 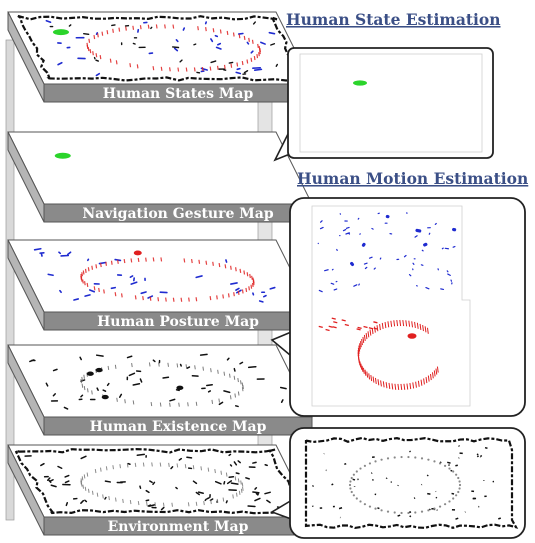 What do you see at coordinates (160, 177) in the screenshot?
I see `layer-navigation-gesture: Navigation Gesture Map` at bounding box center [160, 177].